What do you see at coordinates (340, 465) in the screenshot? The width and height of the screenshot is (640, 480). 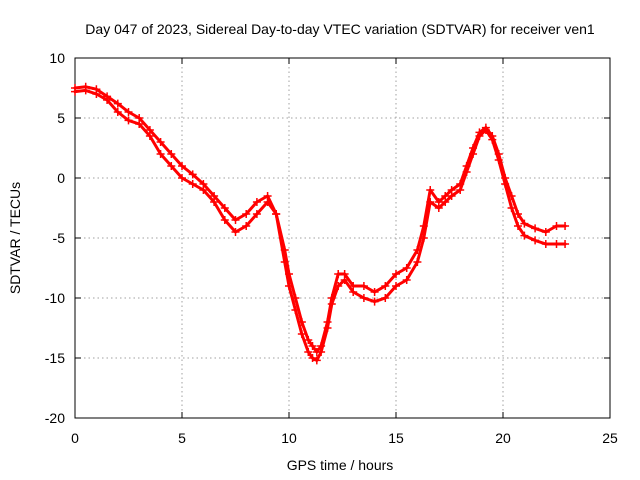 I see `x-axis-label: GPS time / hours` at bounding box center [340, 465].